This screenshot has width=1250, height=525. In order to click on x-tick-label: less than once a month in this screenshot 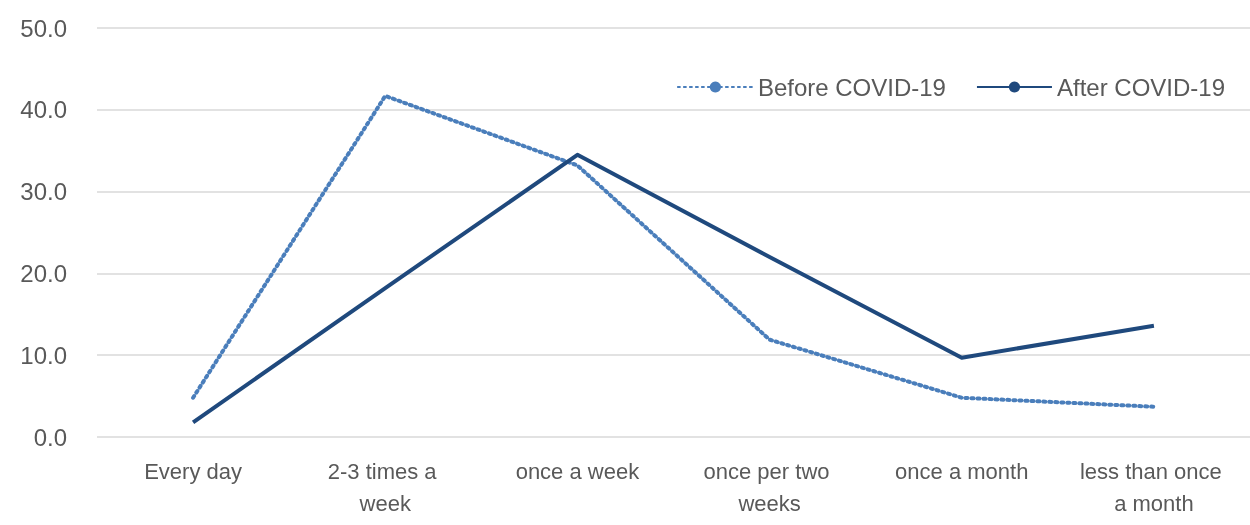, I will do `click(1153, 487)`.